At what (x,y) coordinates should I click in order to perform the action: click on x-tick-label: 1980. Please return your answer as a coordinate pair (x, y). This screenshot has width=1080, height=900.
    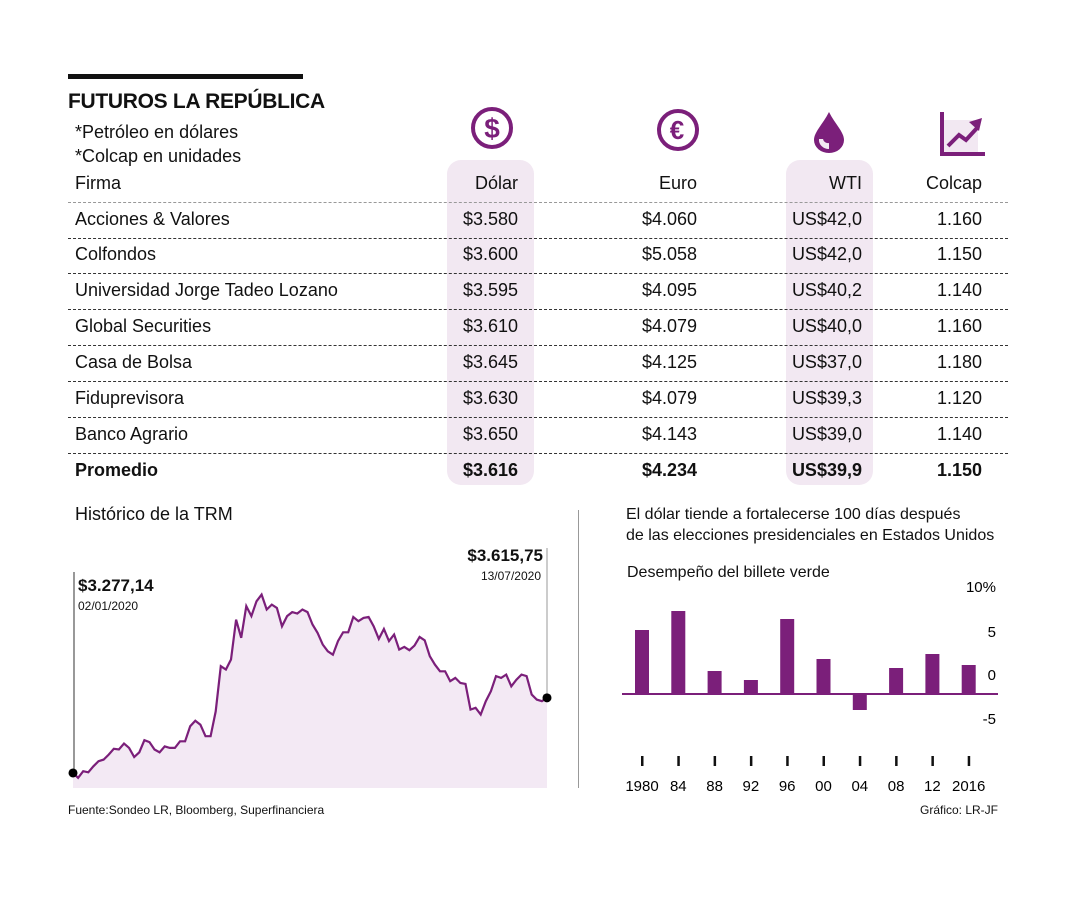
    Looking at the image, I should click on (641, 786).